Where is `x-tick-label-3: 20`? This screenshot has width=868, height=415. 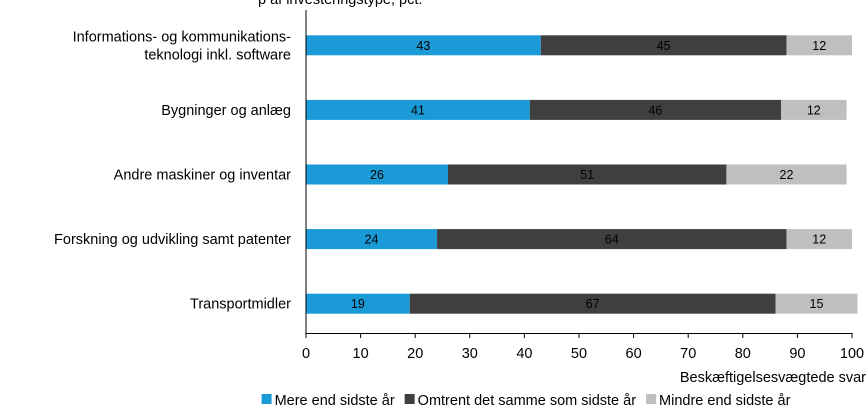 x-tick-label-3: 20 is located at coordinates (415, 354).